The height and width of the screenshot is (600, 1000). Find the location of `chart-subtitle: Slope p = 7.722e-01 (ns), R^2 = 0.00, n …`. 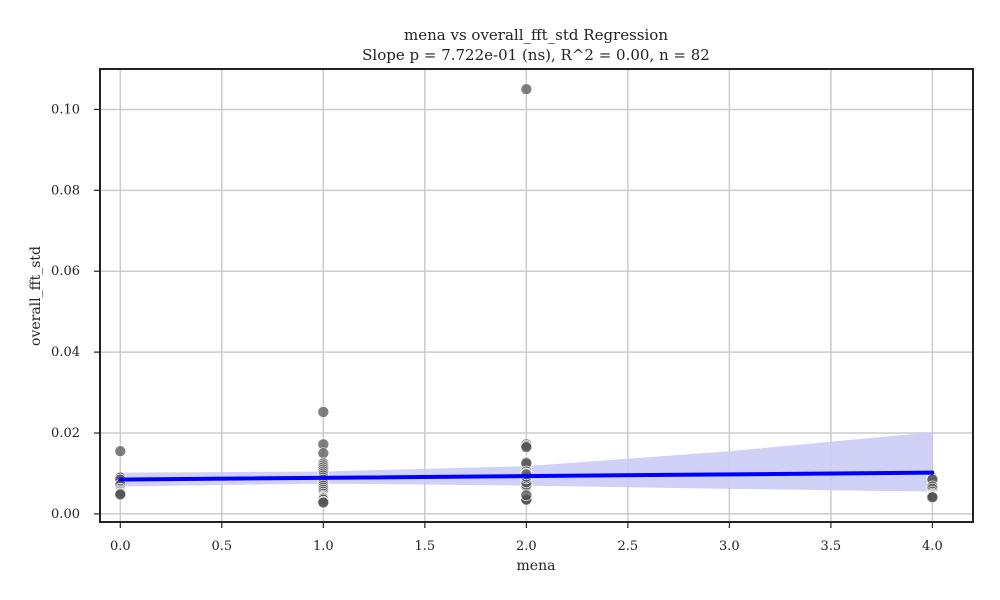

chart-subtitle: Slope p = 7.722e-01 (ns), R^2 = 0.00, n … is located at coordinates (536, 55).